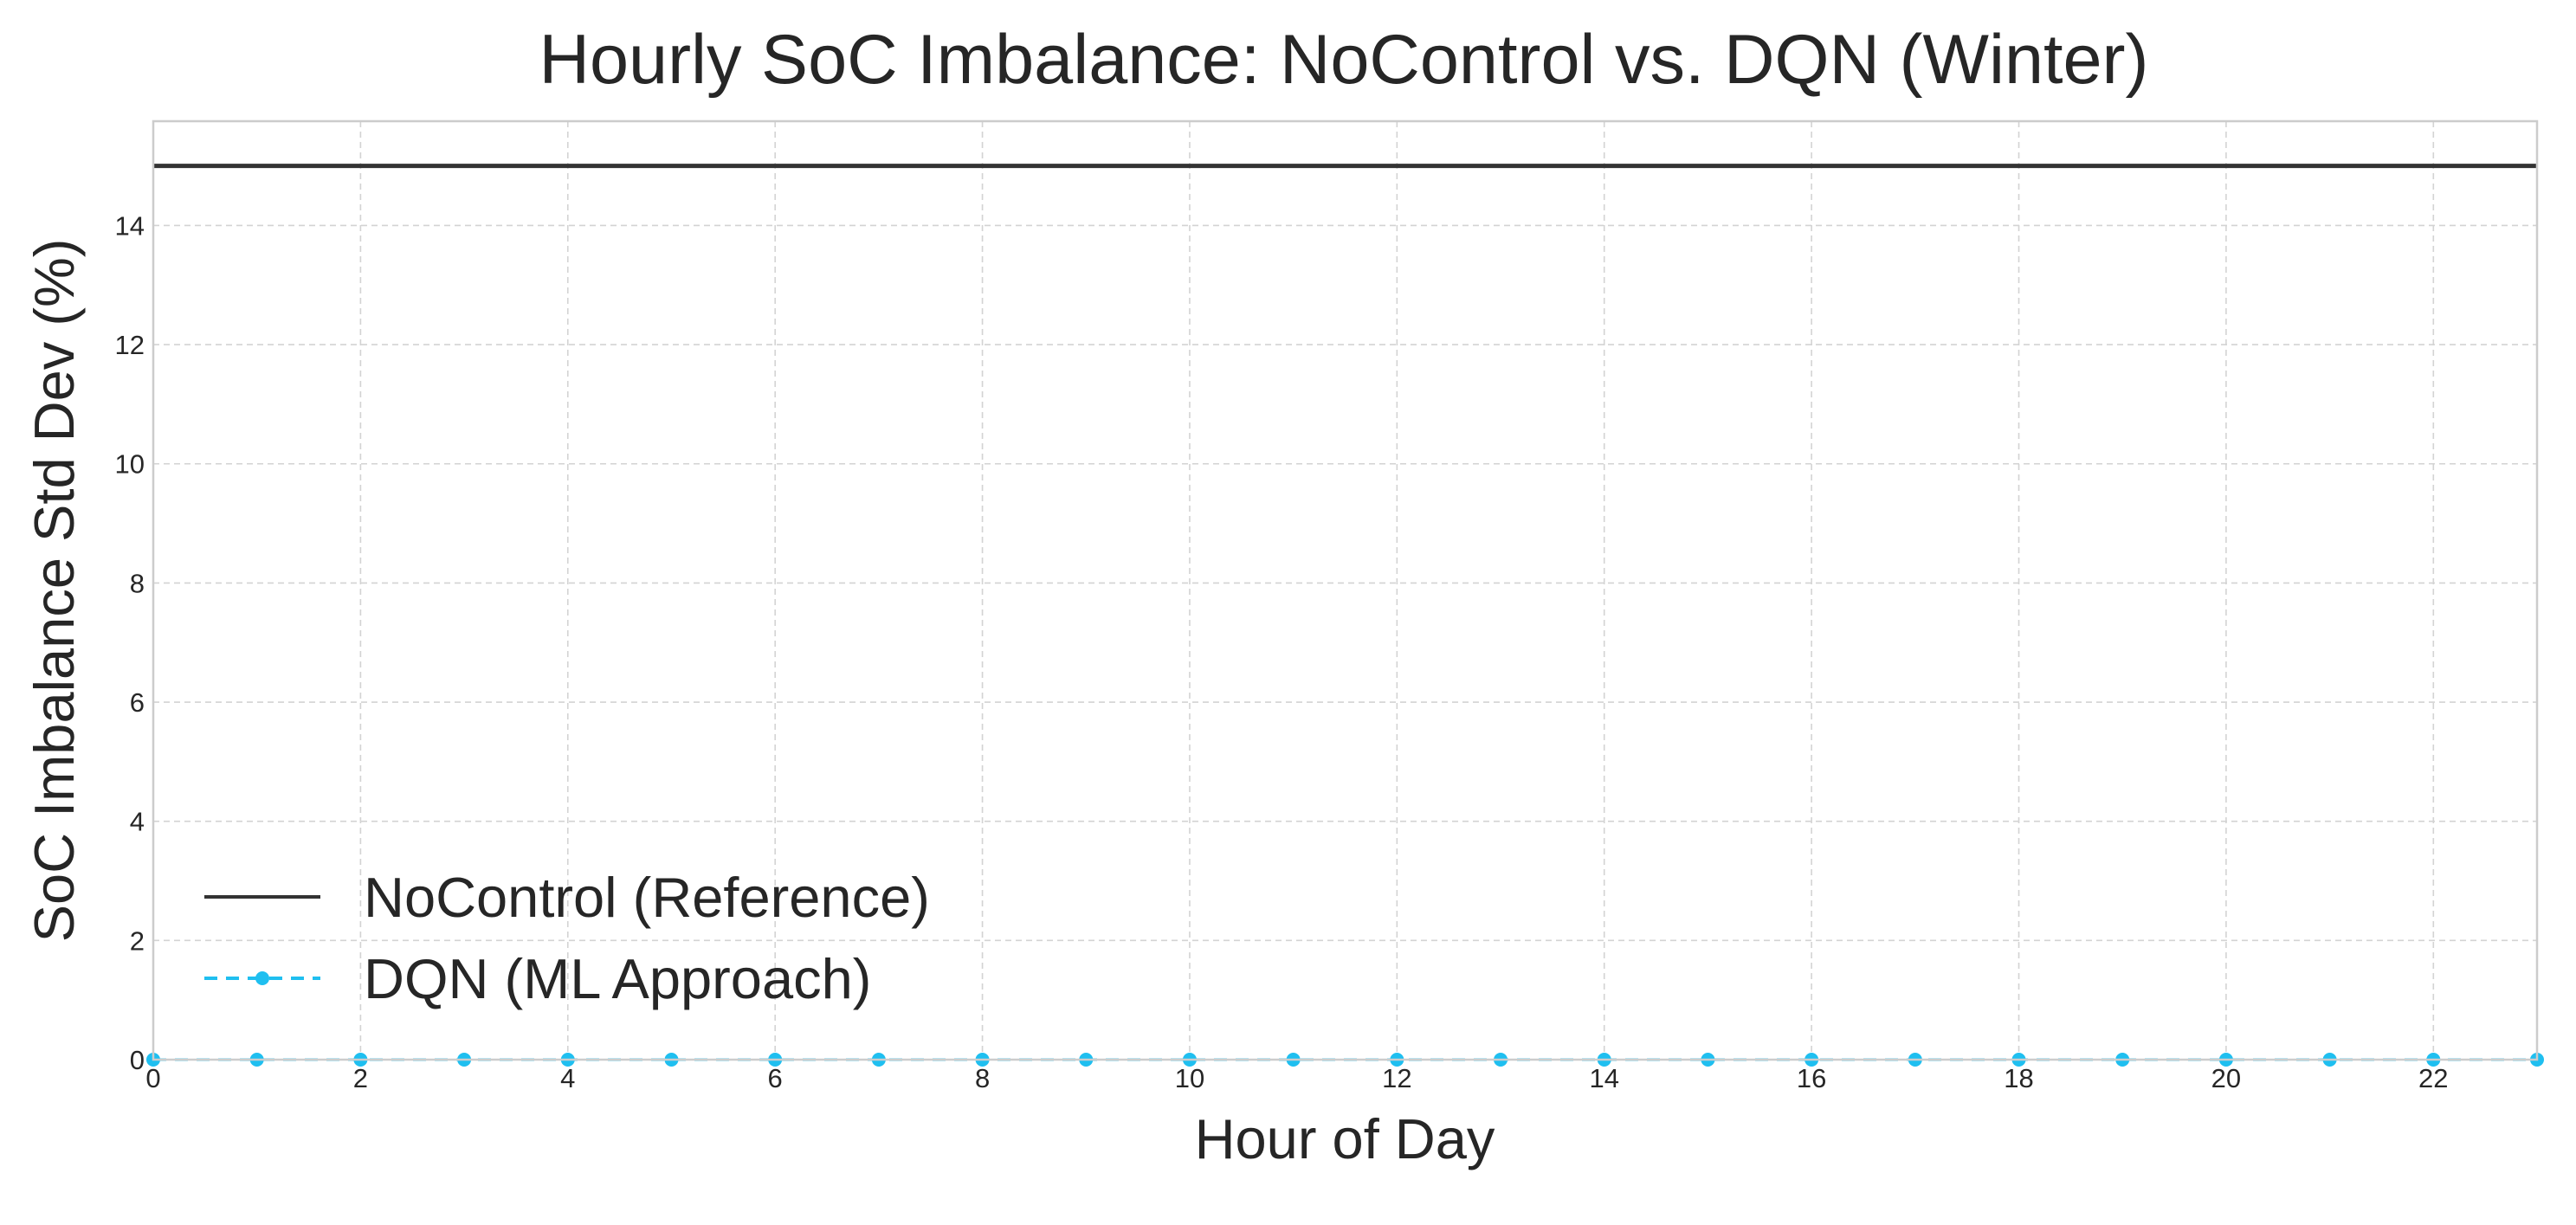 The image size is (2576, 1225). Describe the element at coordinates (2433, 1078) in the screenshot. I see `x-tick-label: 22` at that location.